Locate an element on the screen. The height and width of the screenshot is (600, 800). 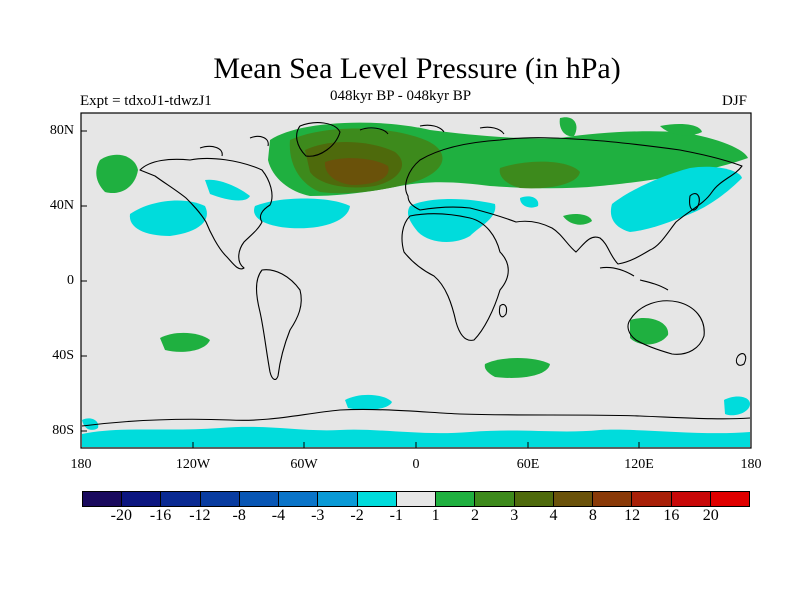
green-south-australia is located at coordinates (649, 331).